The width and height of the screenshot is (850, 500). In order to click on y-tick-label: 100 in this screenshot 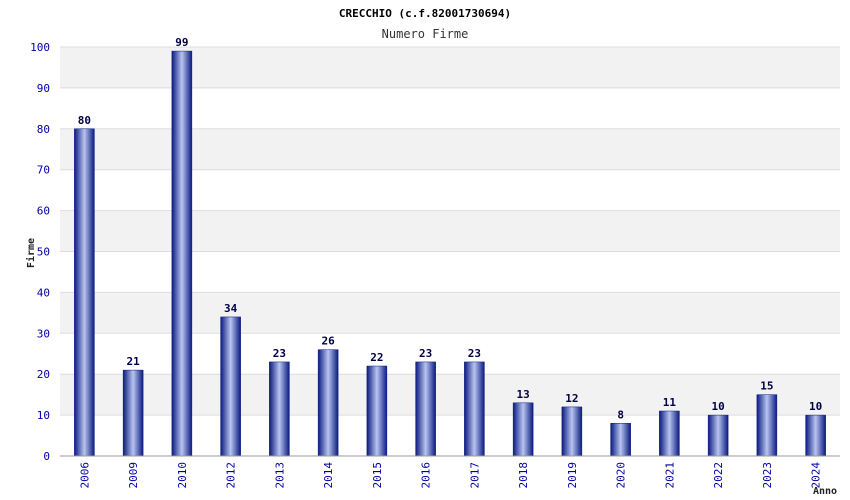, I will do `click(40, 47)`.